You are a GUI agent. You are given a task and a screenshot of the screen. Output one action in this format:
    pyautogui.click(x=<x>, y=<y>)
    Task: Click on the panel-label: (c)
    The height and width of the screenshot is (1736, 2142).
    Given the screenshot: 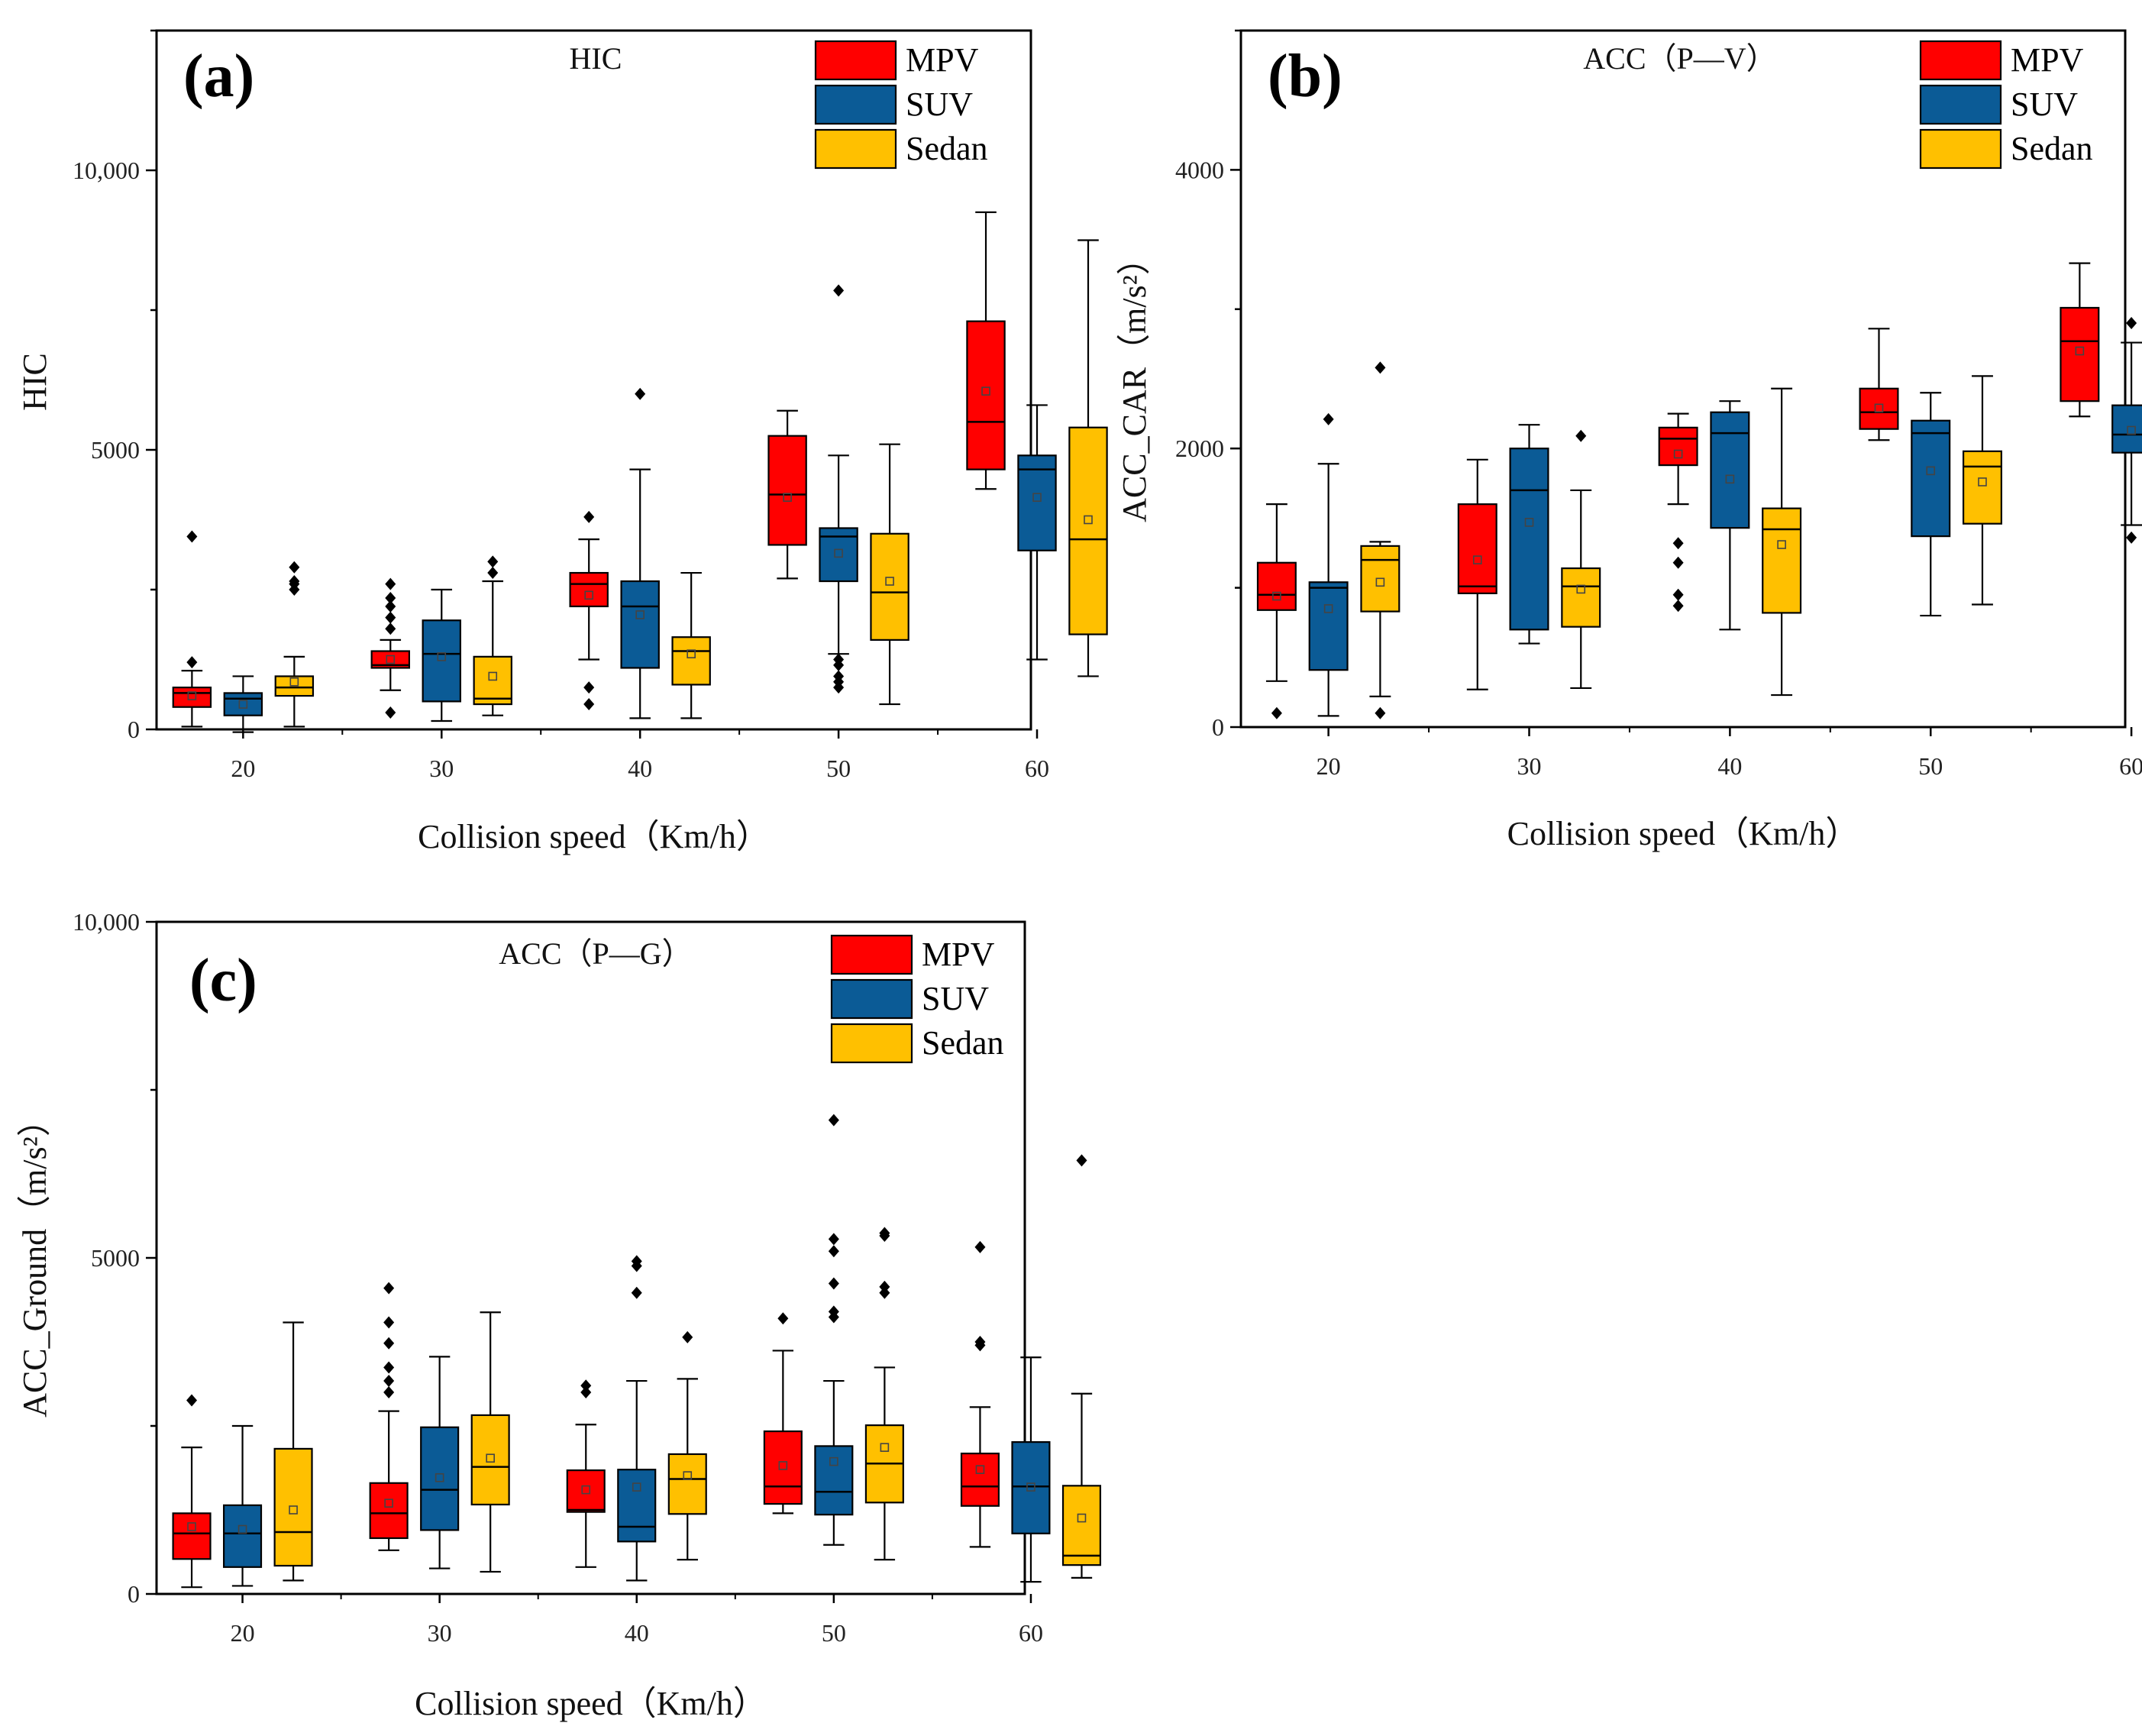 What is the action you would take?
    pyautogui.click(x=223, y=980)
    